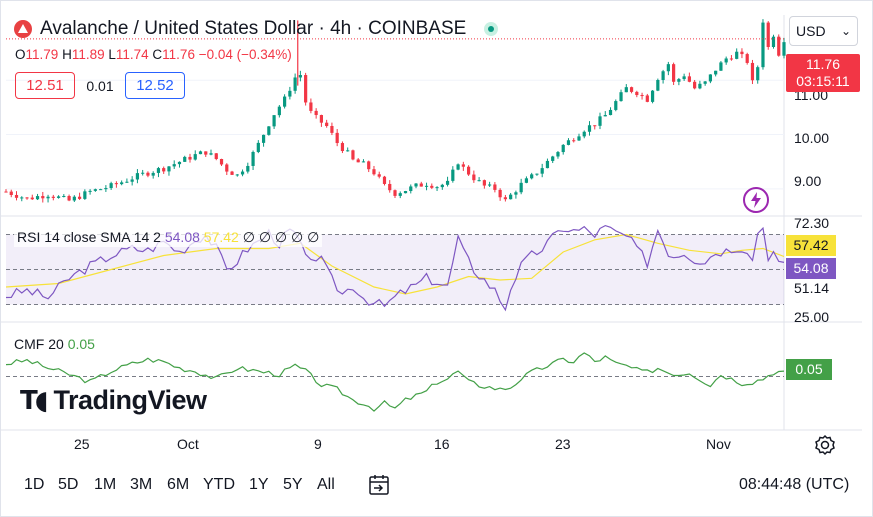  What do you see at coordinates (845, 31) in the screenshot?
I see `chevron-down-icon: ⌄` at bounding box center [845, 31].